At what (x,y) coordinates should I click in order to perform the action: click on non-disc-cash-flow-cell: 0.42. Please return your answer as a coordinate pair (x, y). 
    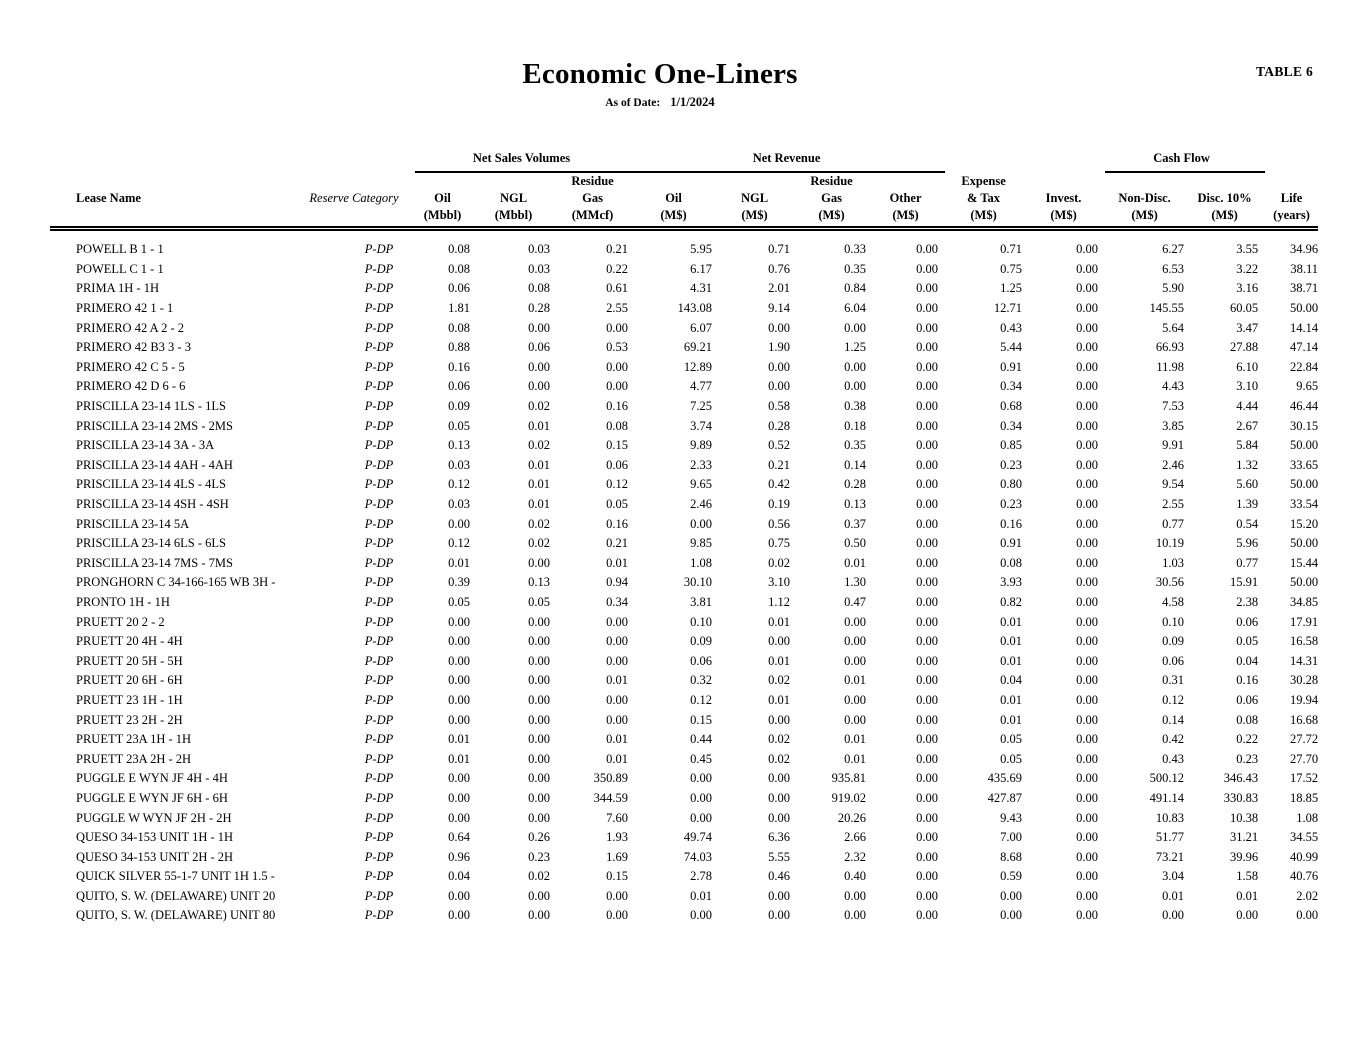
    Looking at the image, I should click on (1173, 739).